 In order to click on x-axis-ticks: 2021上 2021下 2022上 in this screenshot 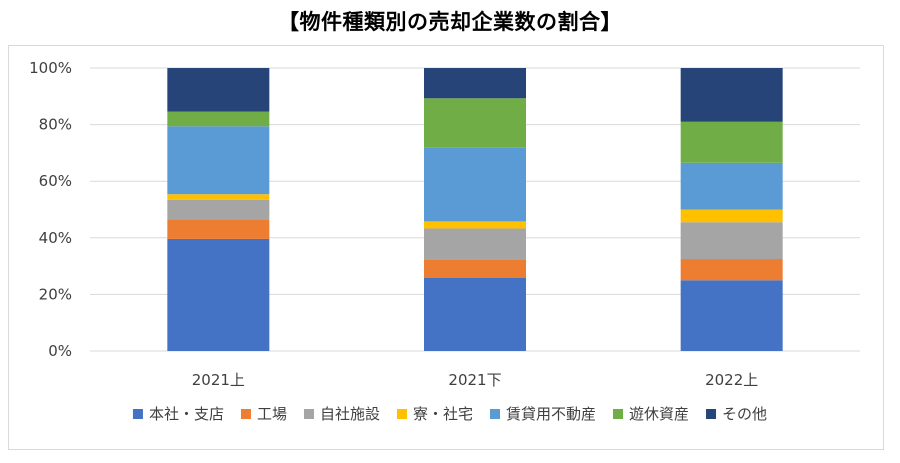, I will do `click(475, 380)`.